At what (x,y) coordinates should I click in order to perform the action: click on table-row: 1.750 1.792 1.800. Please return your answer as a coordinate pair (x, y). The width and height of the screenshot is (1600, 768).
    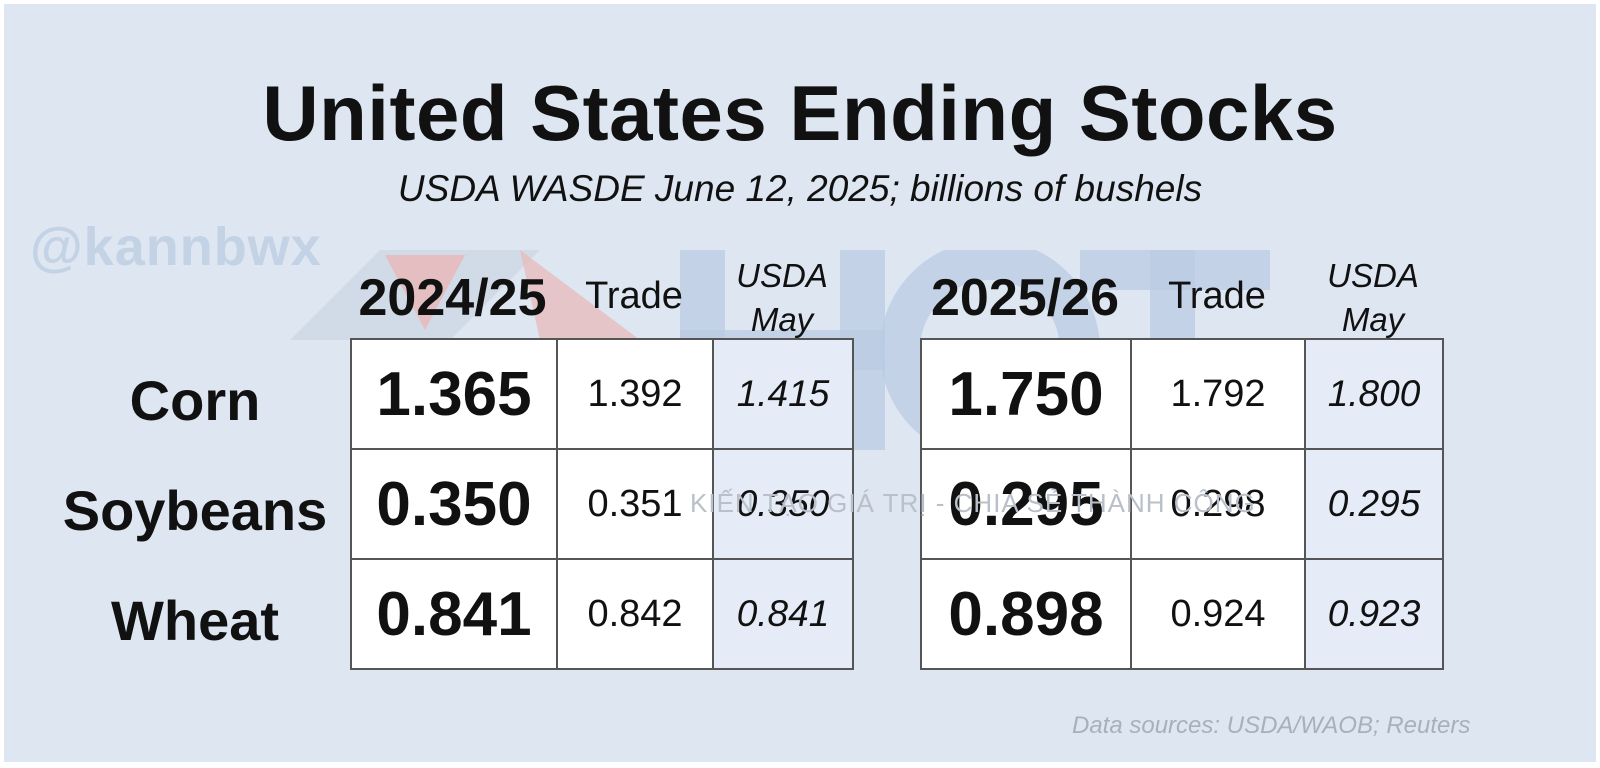
    Looking at the image, I should click on (1182, 394).